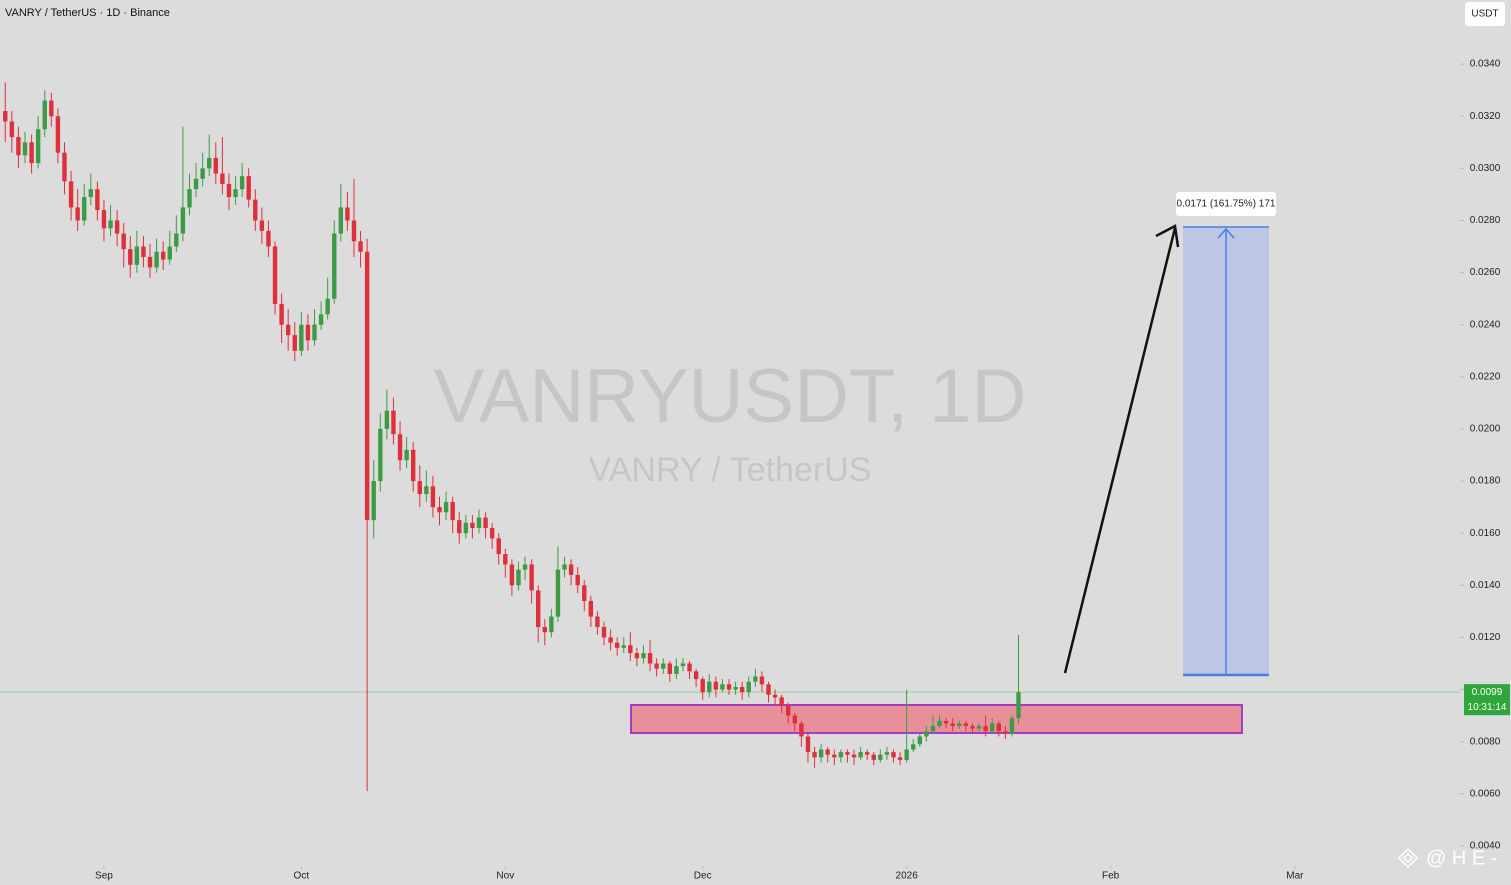  Describe the element at coordinates (1485, 481) in the screenshot. I see `y-tick-label: 0.0180` at that location.